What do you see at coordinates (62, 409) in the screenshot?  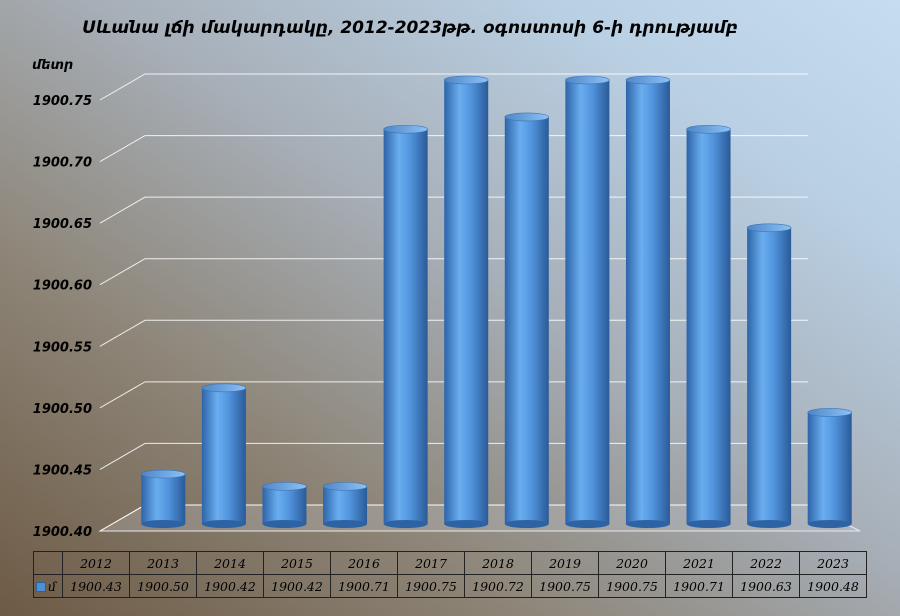 I see `y-tick-label: 1900.50` at bounding box center [62, 409].